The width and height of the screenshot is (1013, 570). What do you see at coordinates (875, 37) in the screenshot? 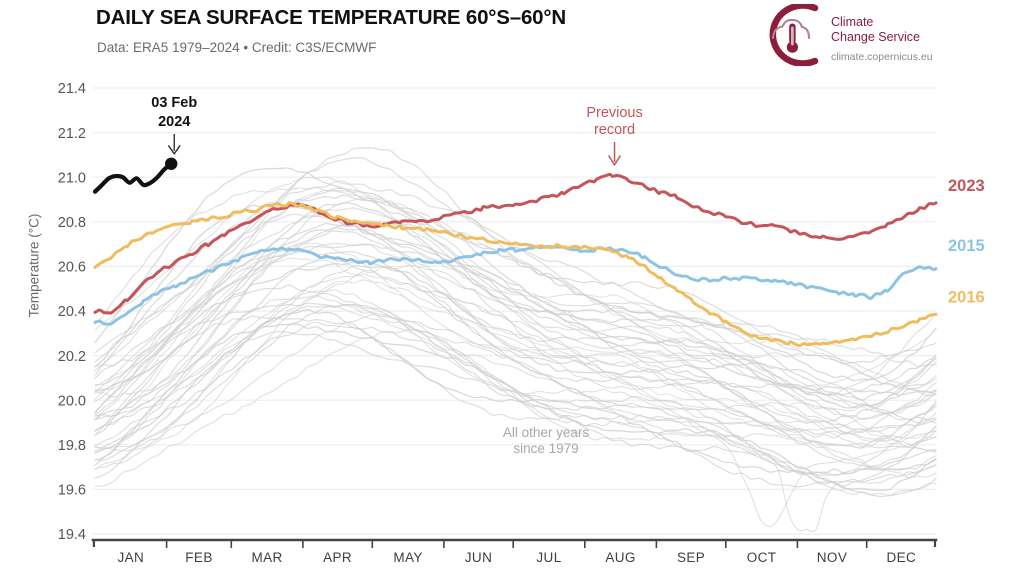
I see `logo-line-2: Change Service` at bounding box center [875, 37].